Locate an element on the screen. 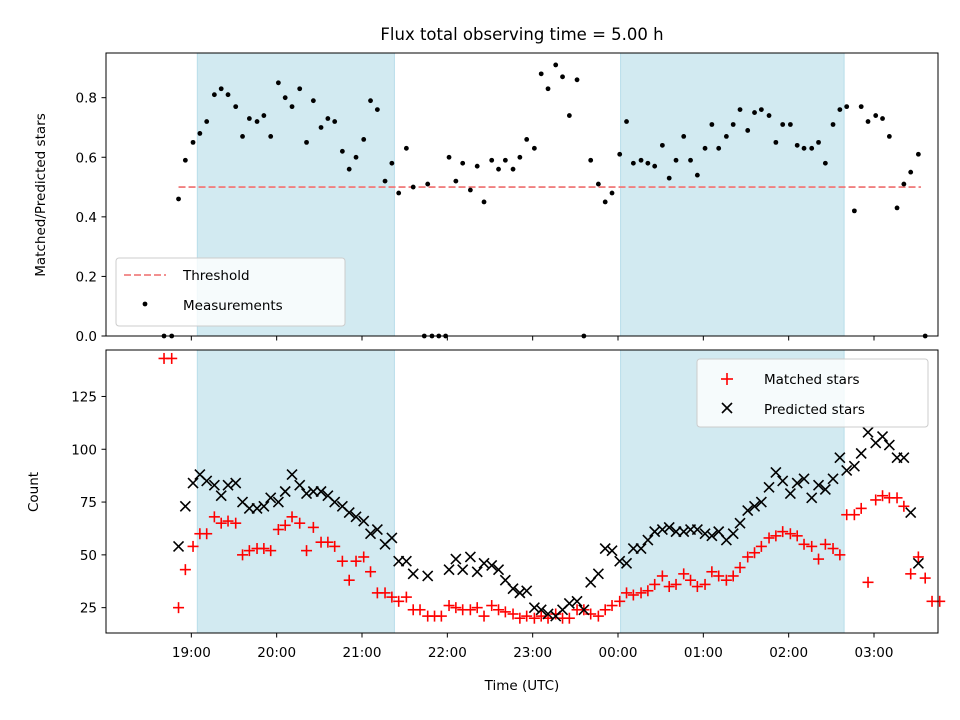 This screenshot has height=720, width=960. top-legend: Threshold Measurements is located at coordinates (230, 292).